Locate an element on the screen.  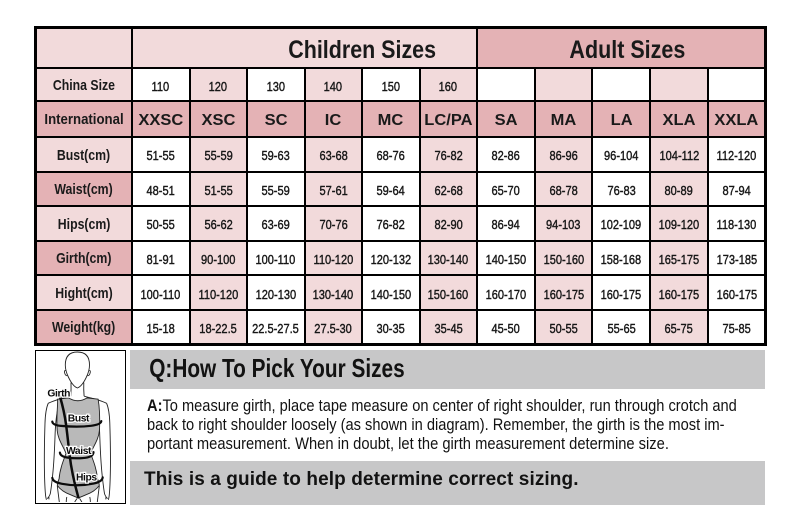
svg-text: Hips is located at coordinates (86, 477).